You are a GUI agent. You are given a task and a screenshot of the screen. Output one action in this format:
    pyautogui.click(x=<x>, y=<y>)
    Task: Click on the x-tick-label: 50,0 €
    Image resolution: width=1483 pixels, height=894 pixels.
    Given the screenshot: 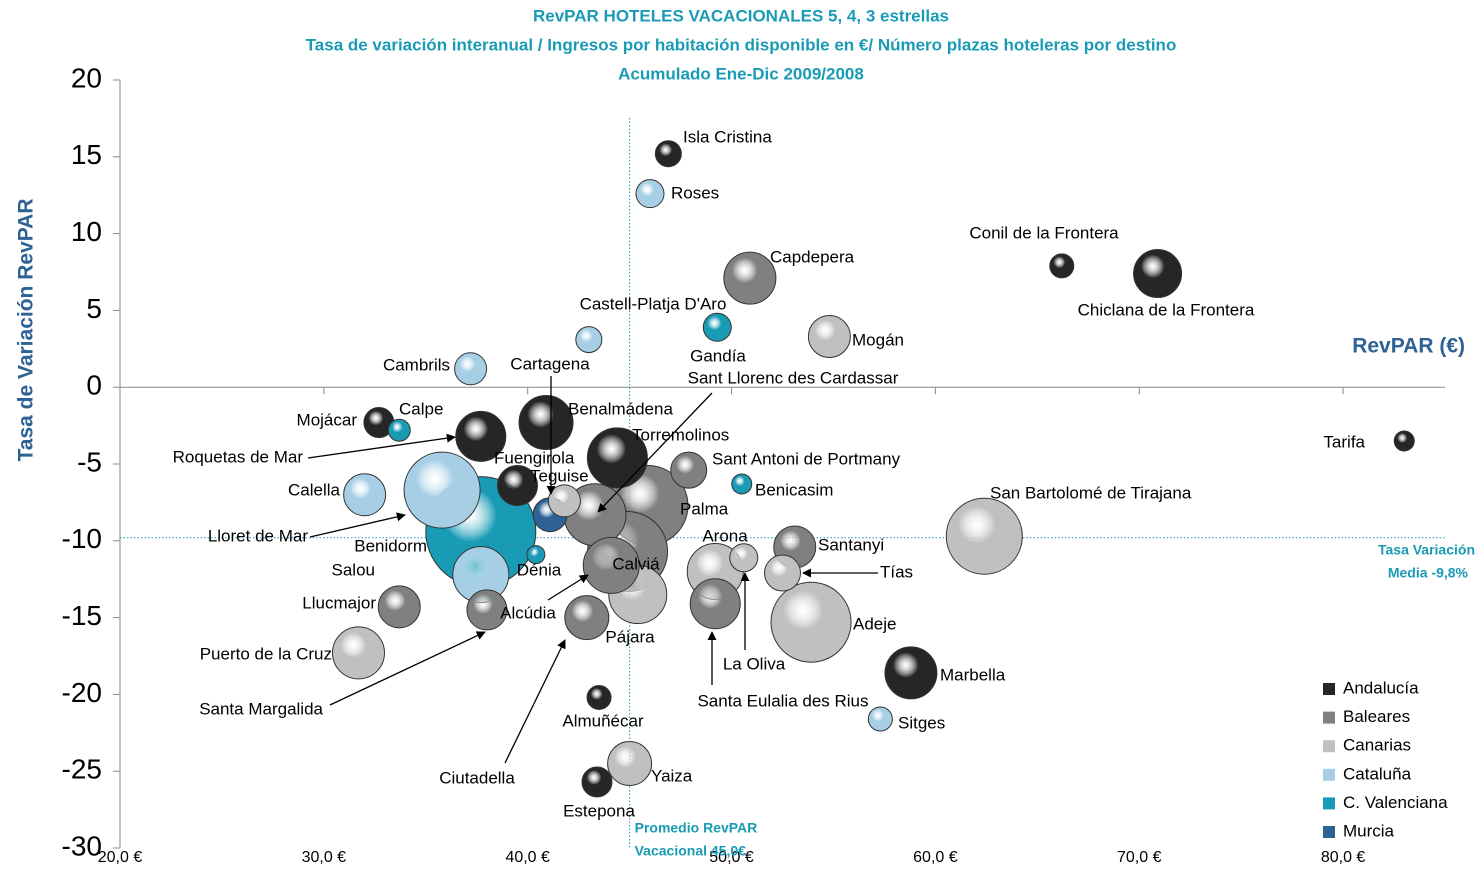 What is the action you would take?
    pyautogui.click(x=731, y=857)
    